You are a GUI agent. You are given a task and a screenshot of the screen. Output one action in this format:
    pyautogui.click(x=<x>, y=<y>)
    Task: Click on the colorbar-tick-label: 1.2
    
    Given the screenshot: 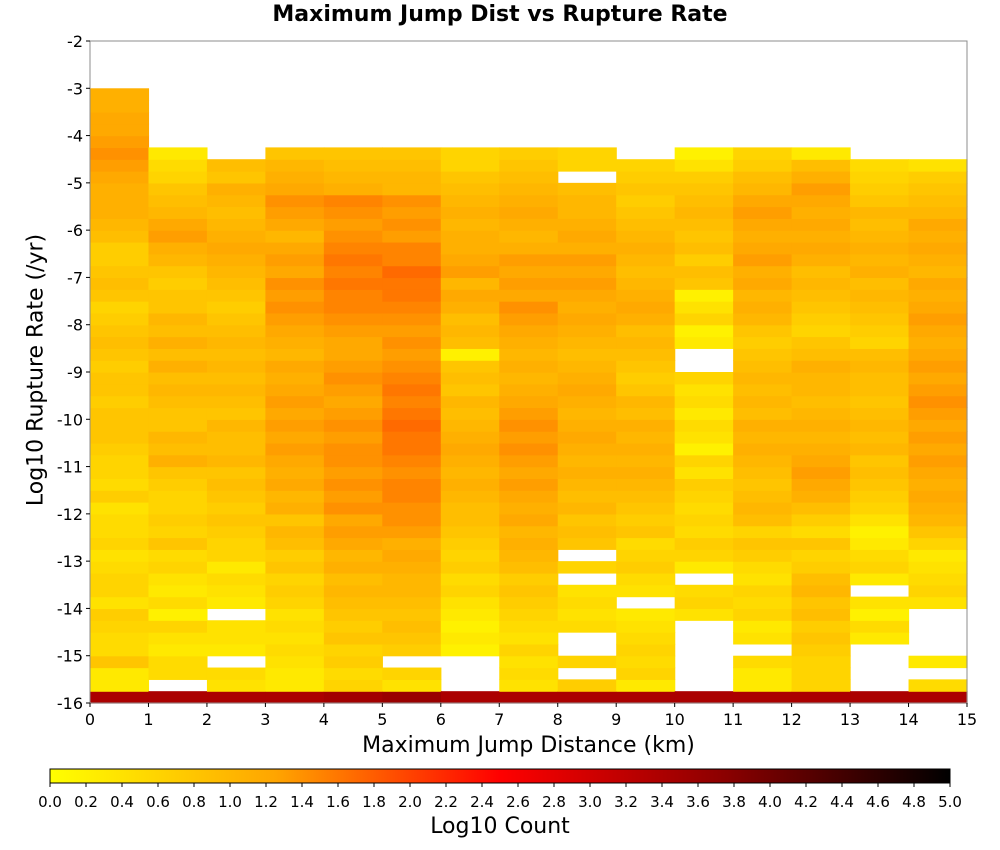 What is the action you would take?
    pyautogui.click(x=266, y=802)
    